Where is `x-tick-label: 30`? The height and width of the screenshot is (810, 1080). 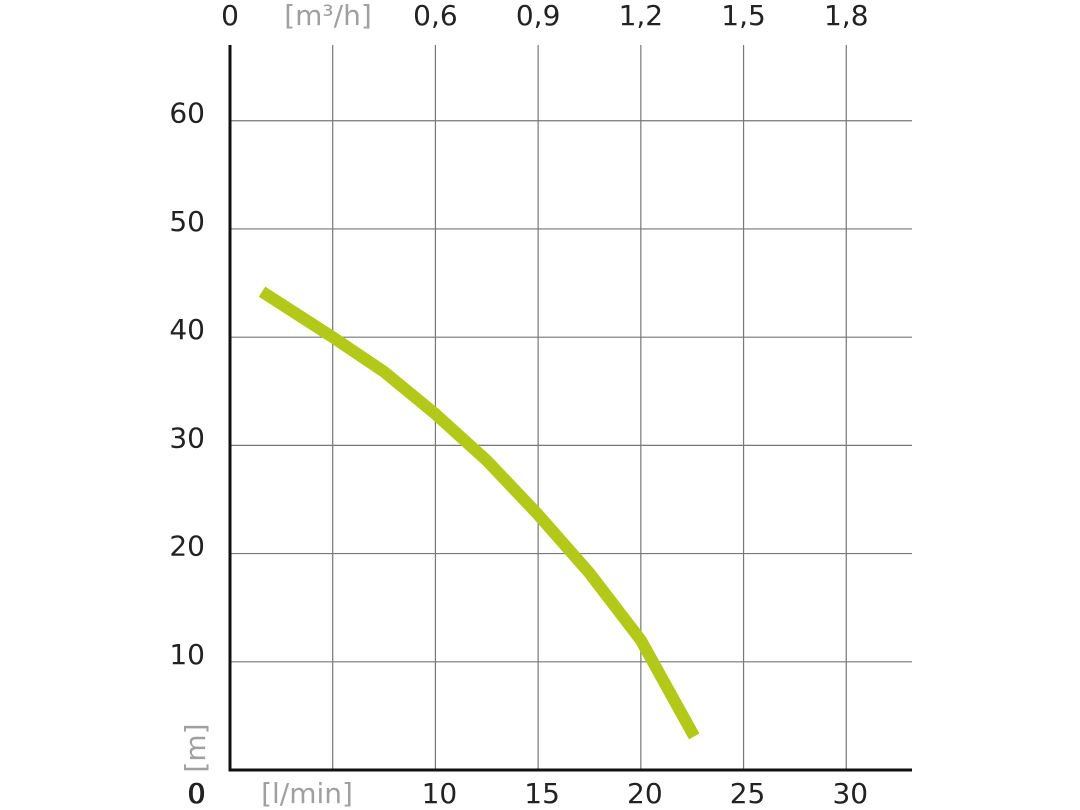 x-tick-label: 30 is located at coordinates (850, 793).